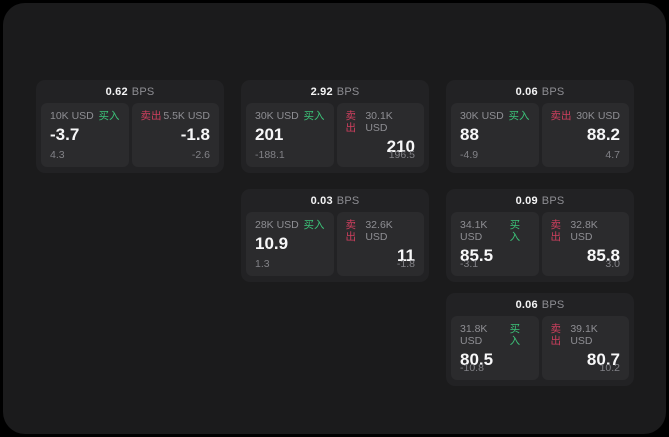  Describe the element at coordinates (477, 255) in the screenshot. I see `buy-price: 85.5` at that location.